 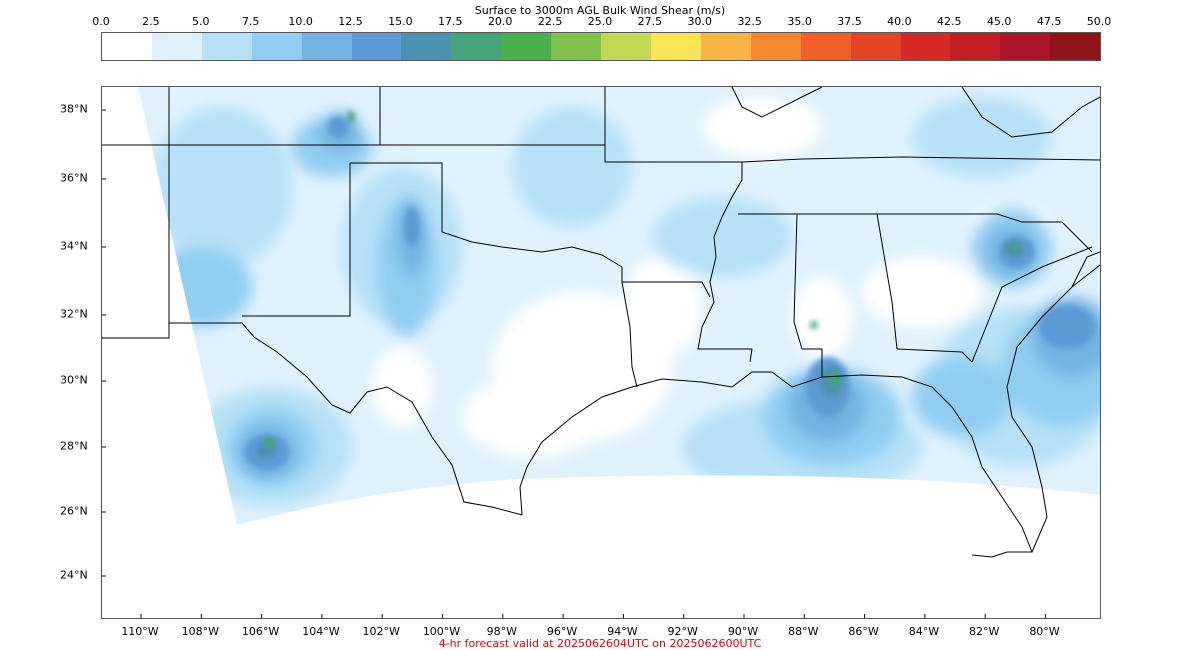 What do you see at coordinates (700, 21) in the screenshot?
I see `colorbar-tick-label: 30.0` at bounding box center [700, 21].